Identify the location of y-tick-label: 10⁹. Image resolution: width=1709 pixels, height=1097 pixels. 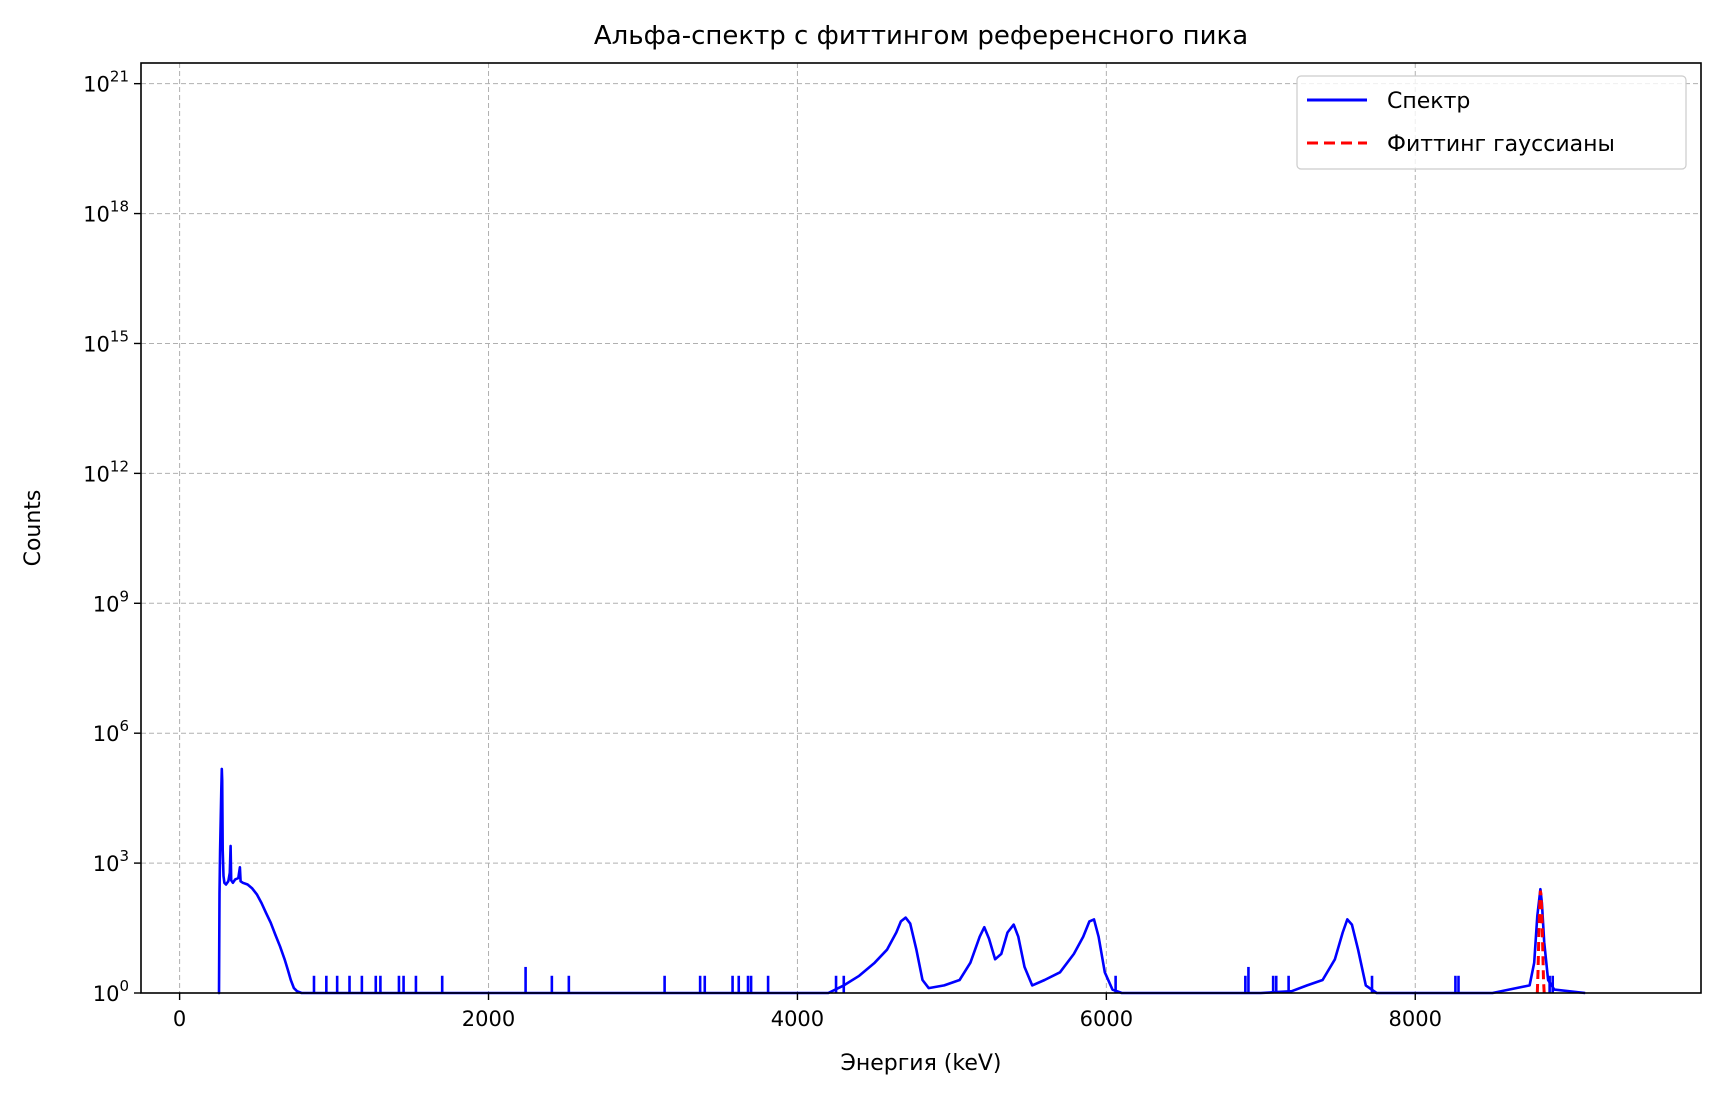
(111, 601).